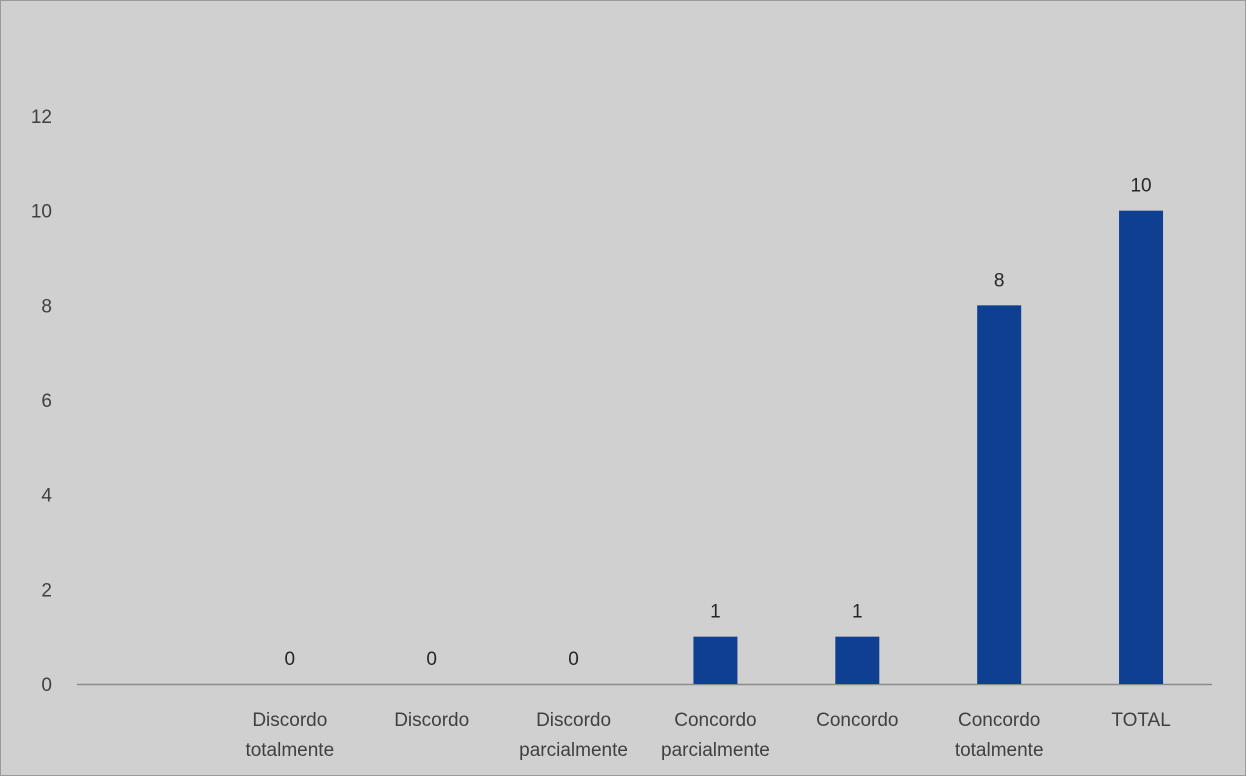 Image resolution: width=1246 pixels, height=776 pixels. What do you see at coordinates (46, 306) in the screenshot?
I see `y-tick-label: 8` at bounding box center [46, 306].